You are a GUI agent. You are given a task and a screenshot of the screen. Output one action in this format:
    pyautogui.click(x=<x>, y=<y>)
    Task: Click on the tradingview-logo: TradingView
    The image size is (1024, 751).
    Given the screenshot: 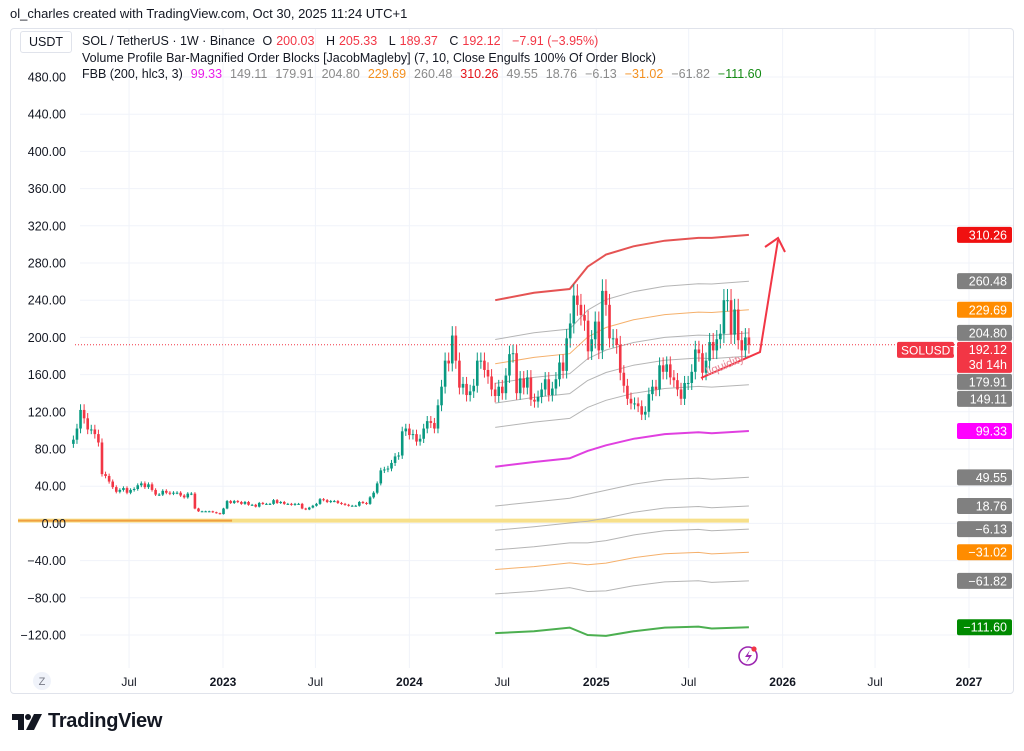 What is the action you would take?
    pyautogui.click(x=87, y=721)
    